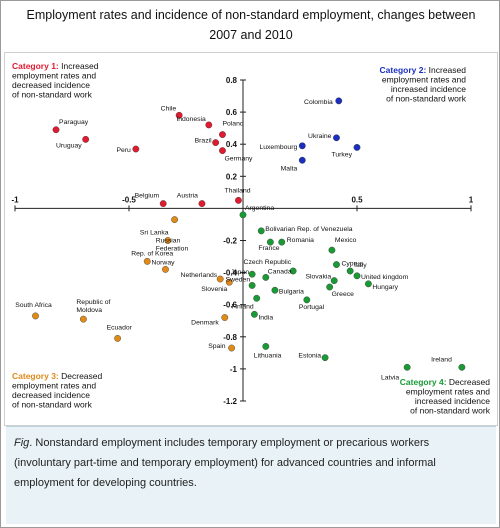 This screenshot has height=528, width=500. I want to click on y-tick-label: 0.2, so click(232, 176).